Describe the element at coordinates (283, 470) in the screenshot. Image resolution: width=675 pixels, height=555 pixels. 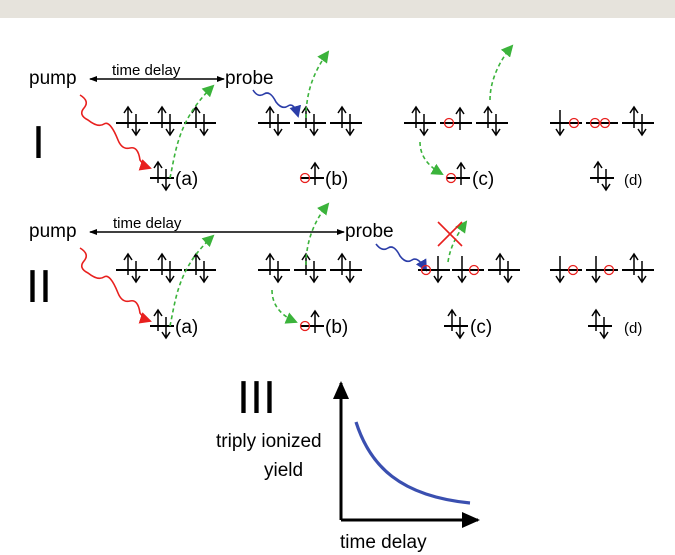
I see `yield-axis-label-line-2: yield` at that location.